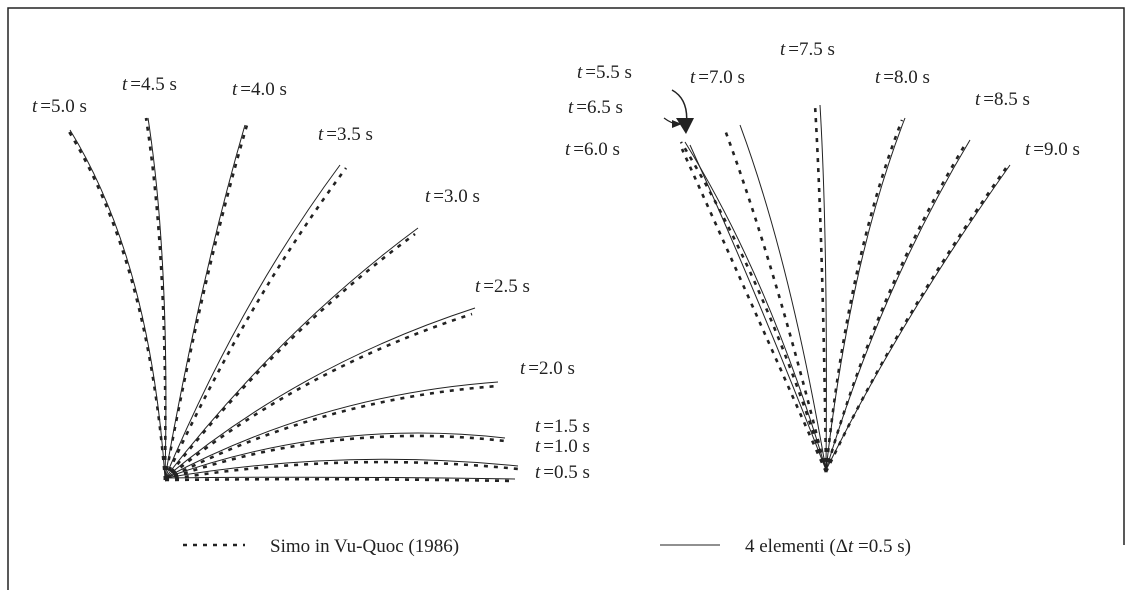  Describe the element at coordinates (349, 134) in the screenshot. I see `time-value: =3.5 s` at that location.